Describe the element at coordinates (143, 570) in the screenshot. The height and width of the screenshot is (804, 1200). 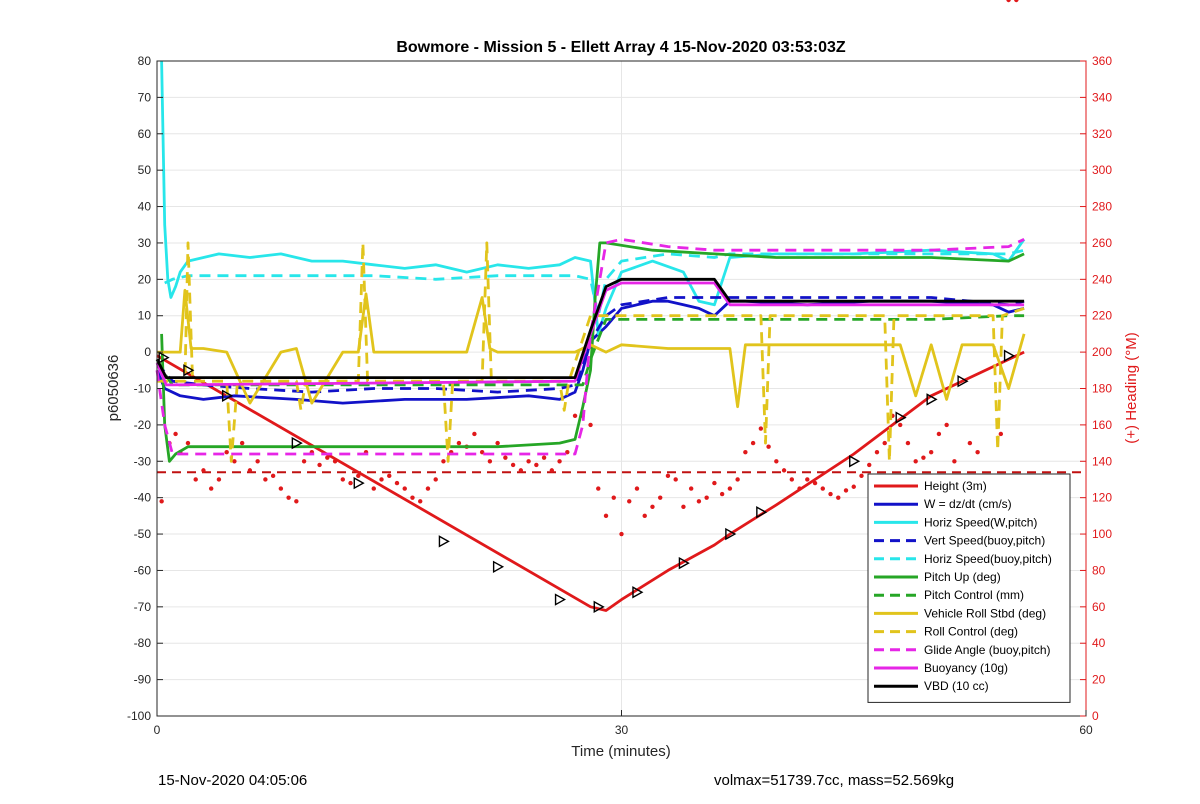
I see `y-tick-label: -60` at that location.